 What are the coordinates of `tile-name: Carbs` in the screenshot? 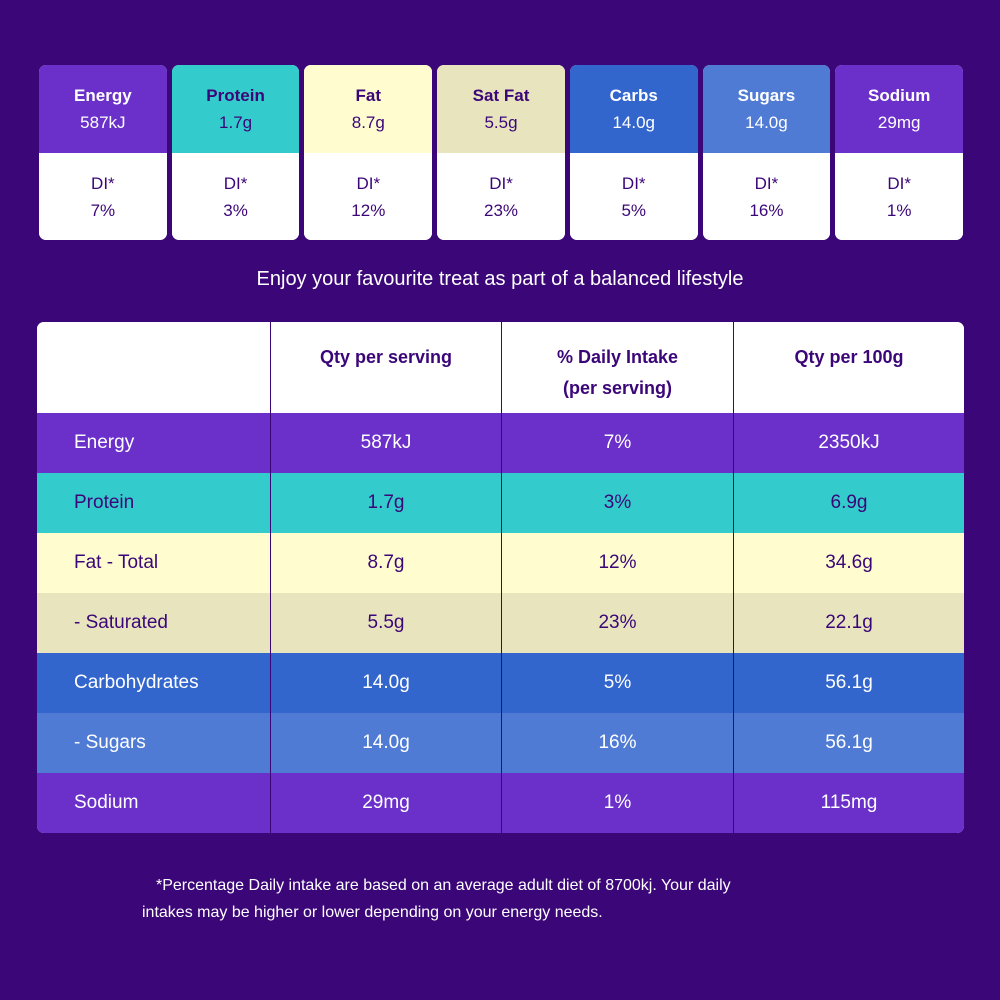 It's located at (633, 95).